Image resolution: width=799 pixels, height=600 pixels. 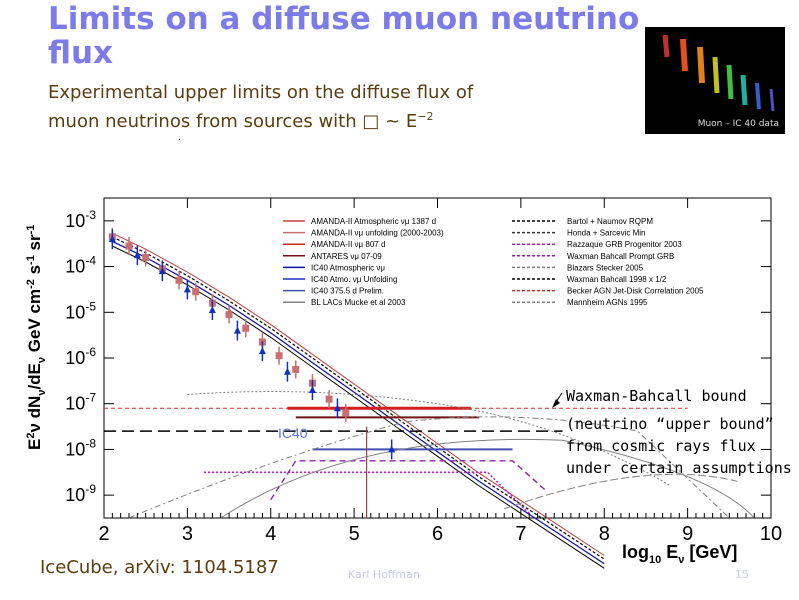 What do you see at coordinates (205, 121) in the screenshot?
I see `subtitle-line2-prefix: muon neutrinos from sources with` at bounding box center [205, 121].